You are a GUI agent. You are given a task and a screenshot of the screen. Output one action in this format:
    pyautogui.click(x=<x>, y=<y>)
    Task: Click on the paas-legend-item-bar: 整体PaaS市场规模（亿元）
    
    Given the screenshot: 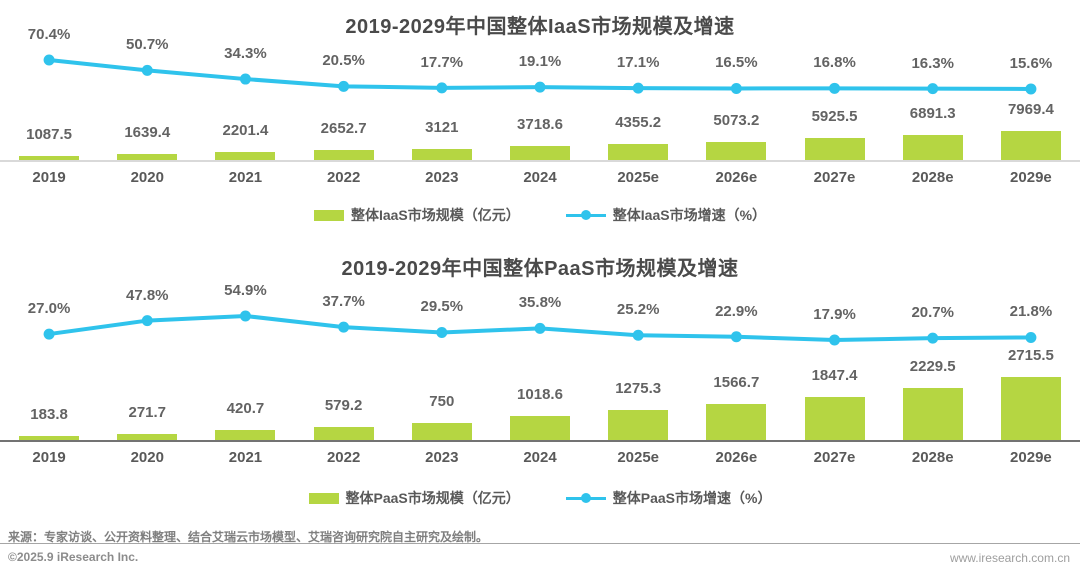 What is the action you would take?
    pyautogui.click(x=414, y=498)
    